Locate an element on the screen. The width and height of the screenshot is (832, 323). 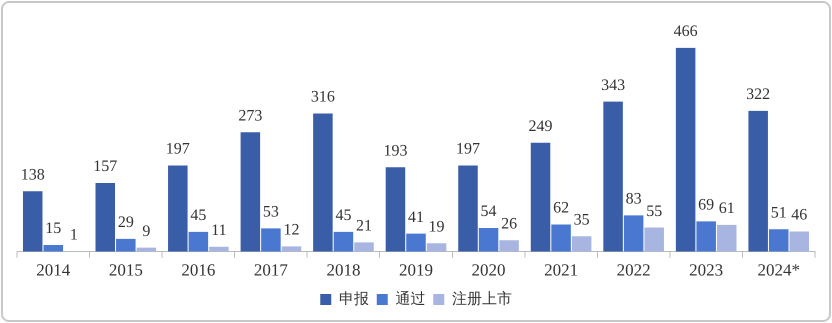
data-label: 138 is located at coordinates (32, 175).